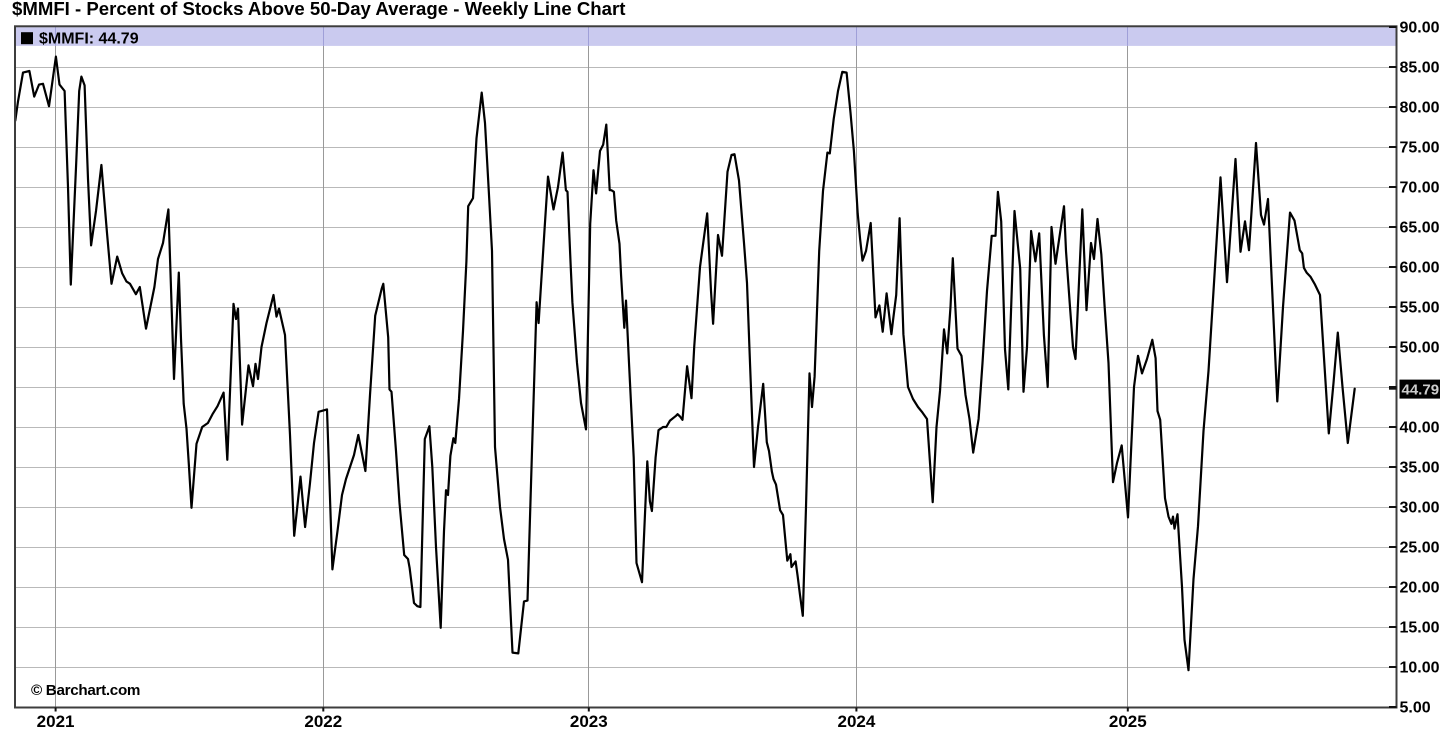  I want to click on svg-text: © Barchart.com, so click(85, 690).